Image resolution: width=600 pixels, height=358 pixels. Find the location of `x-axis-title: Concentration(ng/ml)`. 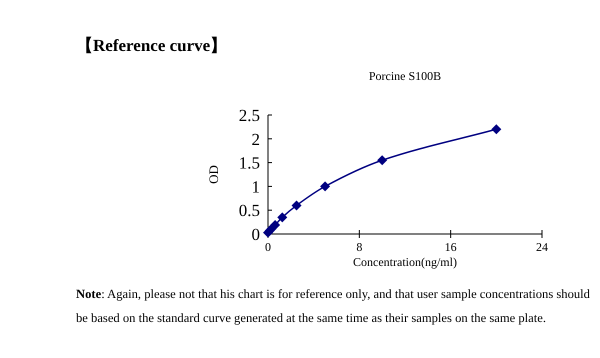

x-axis-title: Concentration(ng/ml) is located at coordinates (405, 262).